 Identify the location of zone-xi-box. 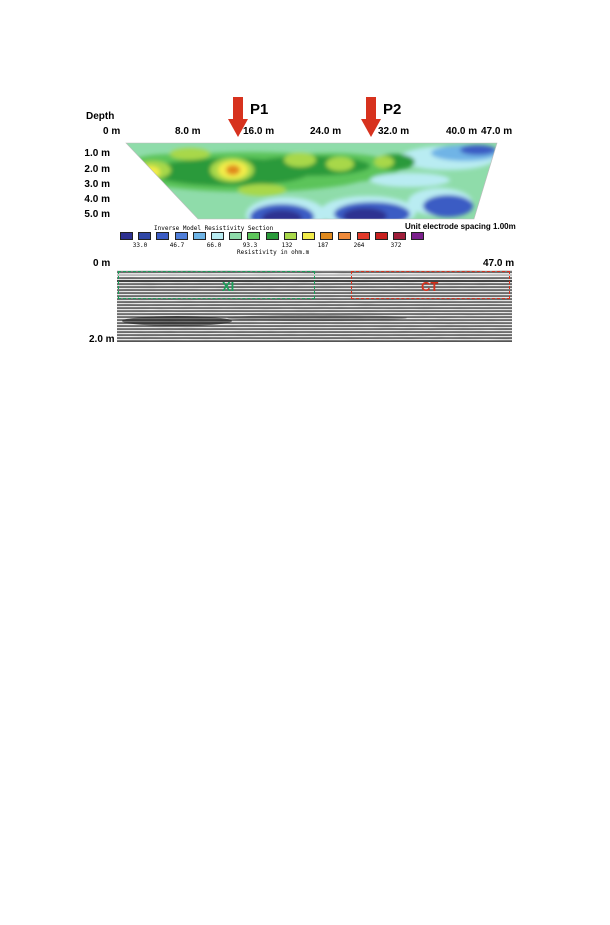
(216, 285).